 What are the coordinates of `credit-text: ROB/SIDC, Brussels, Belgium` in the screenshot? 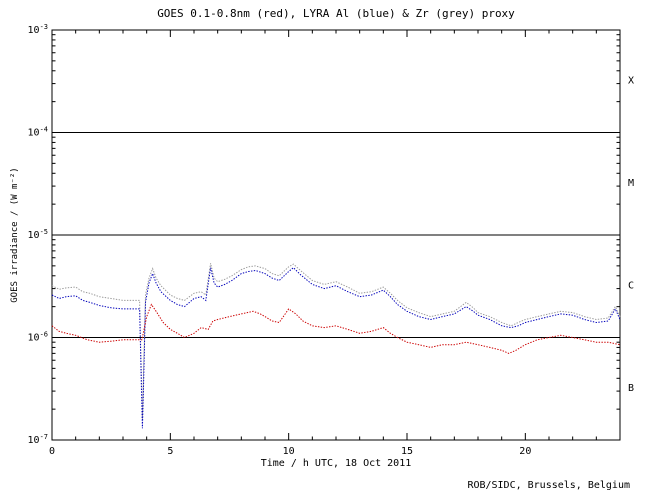 It's located at (548, 485).